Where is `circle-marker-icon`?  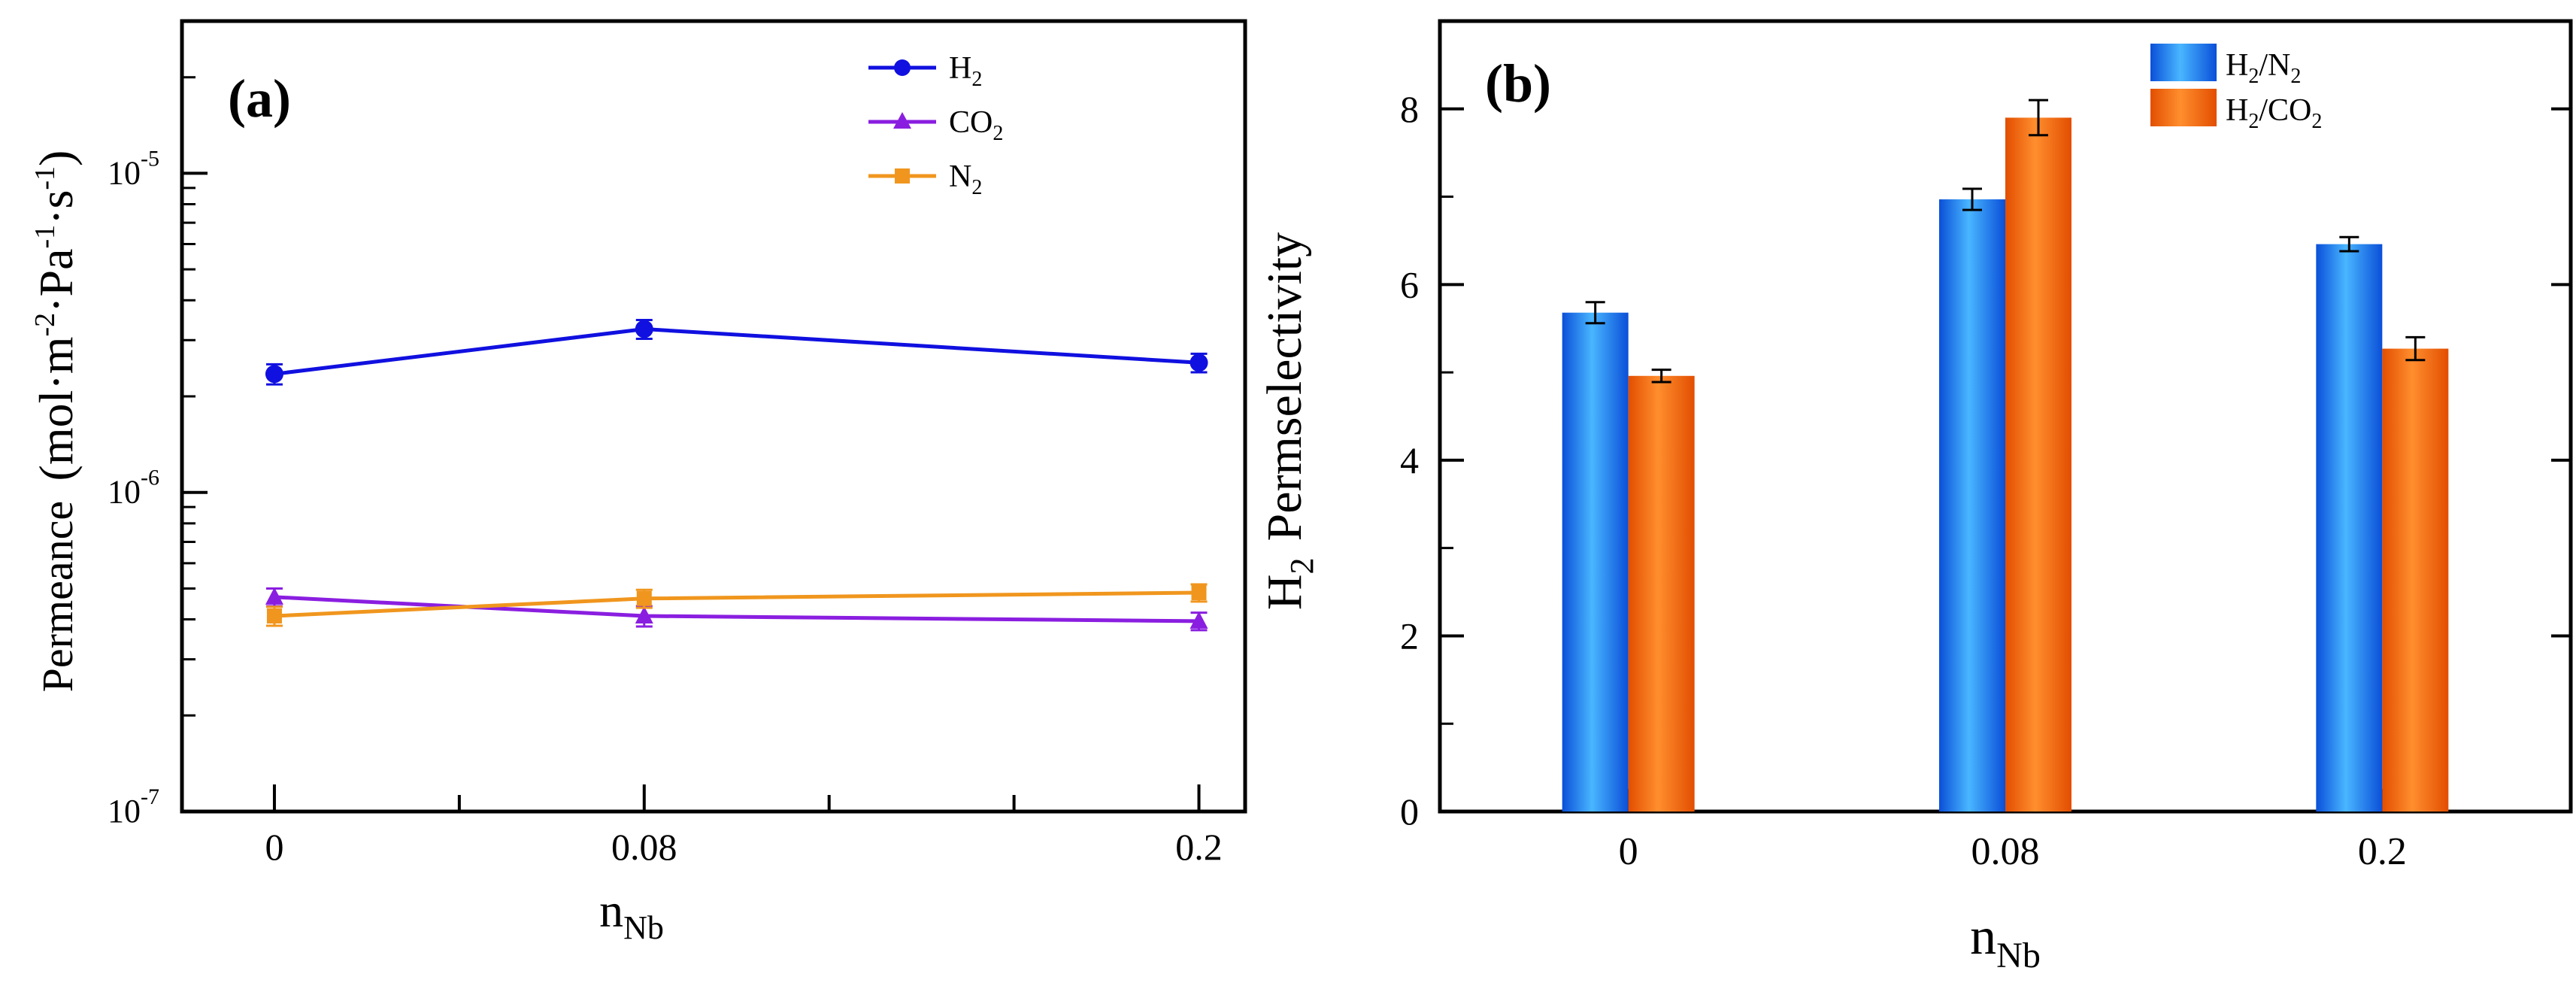
circle-marker-icon is located at coordinates (902, 67).